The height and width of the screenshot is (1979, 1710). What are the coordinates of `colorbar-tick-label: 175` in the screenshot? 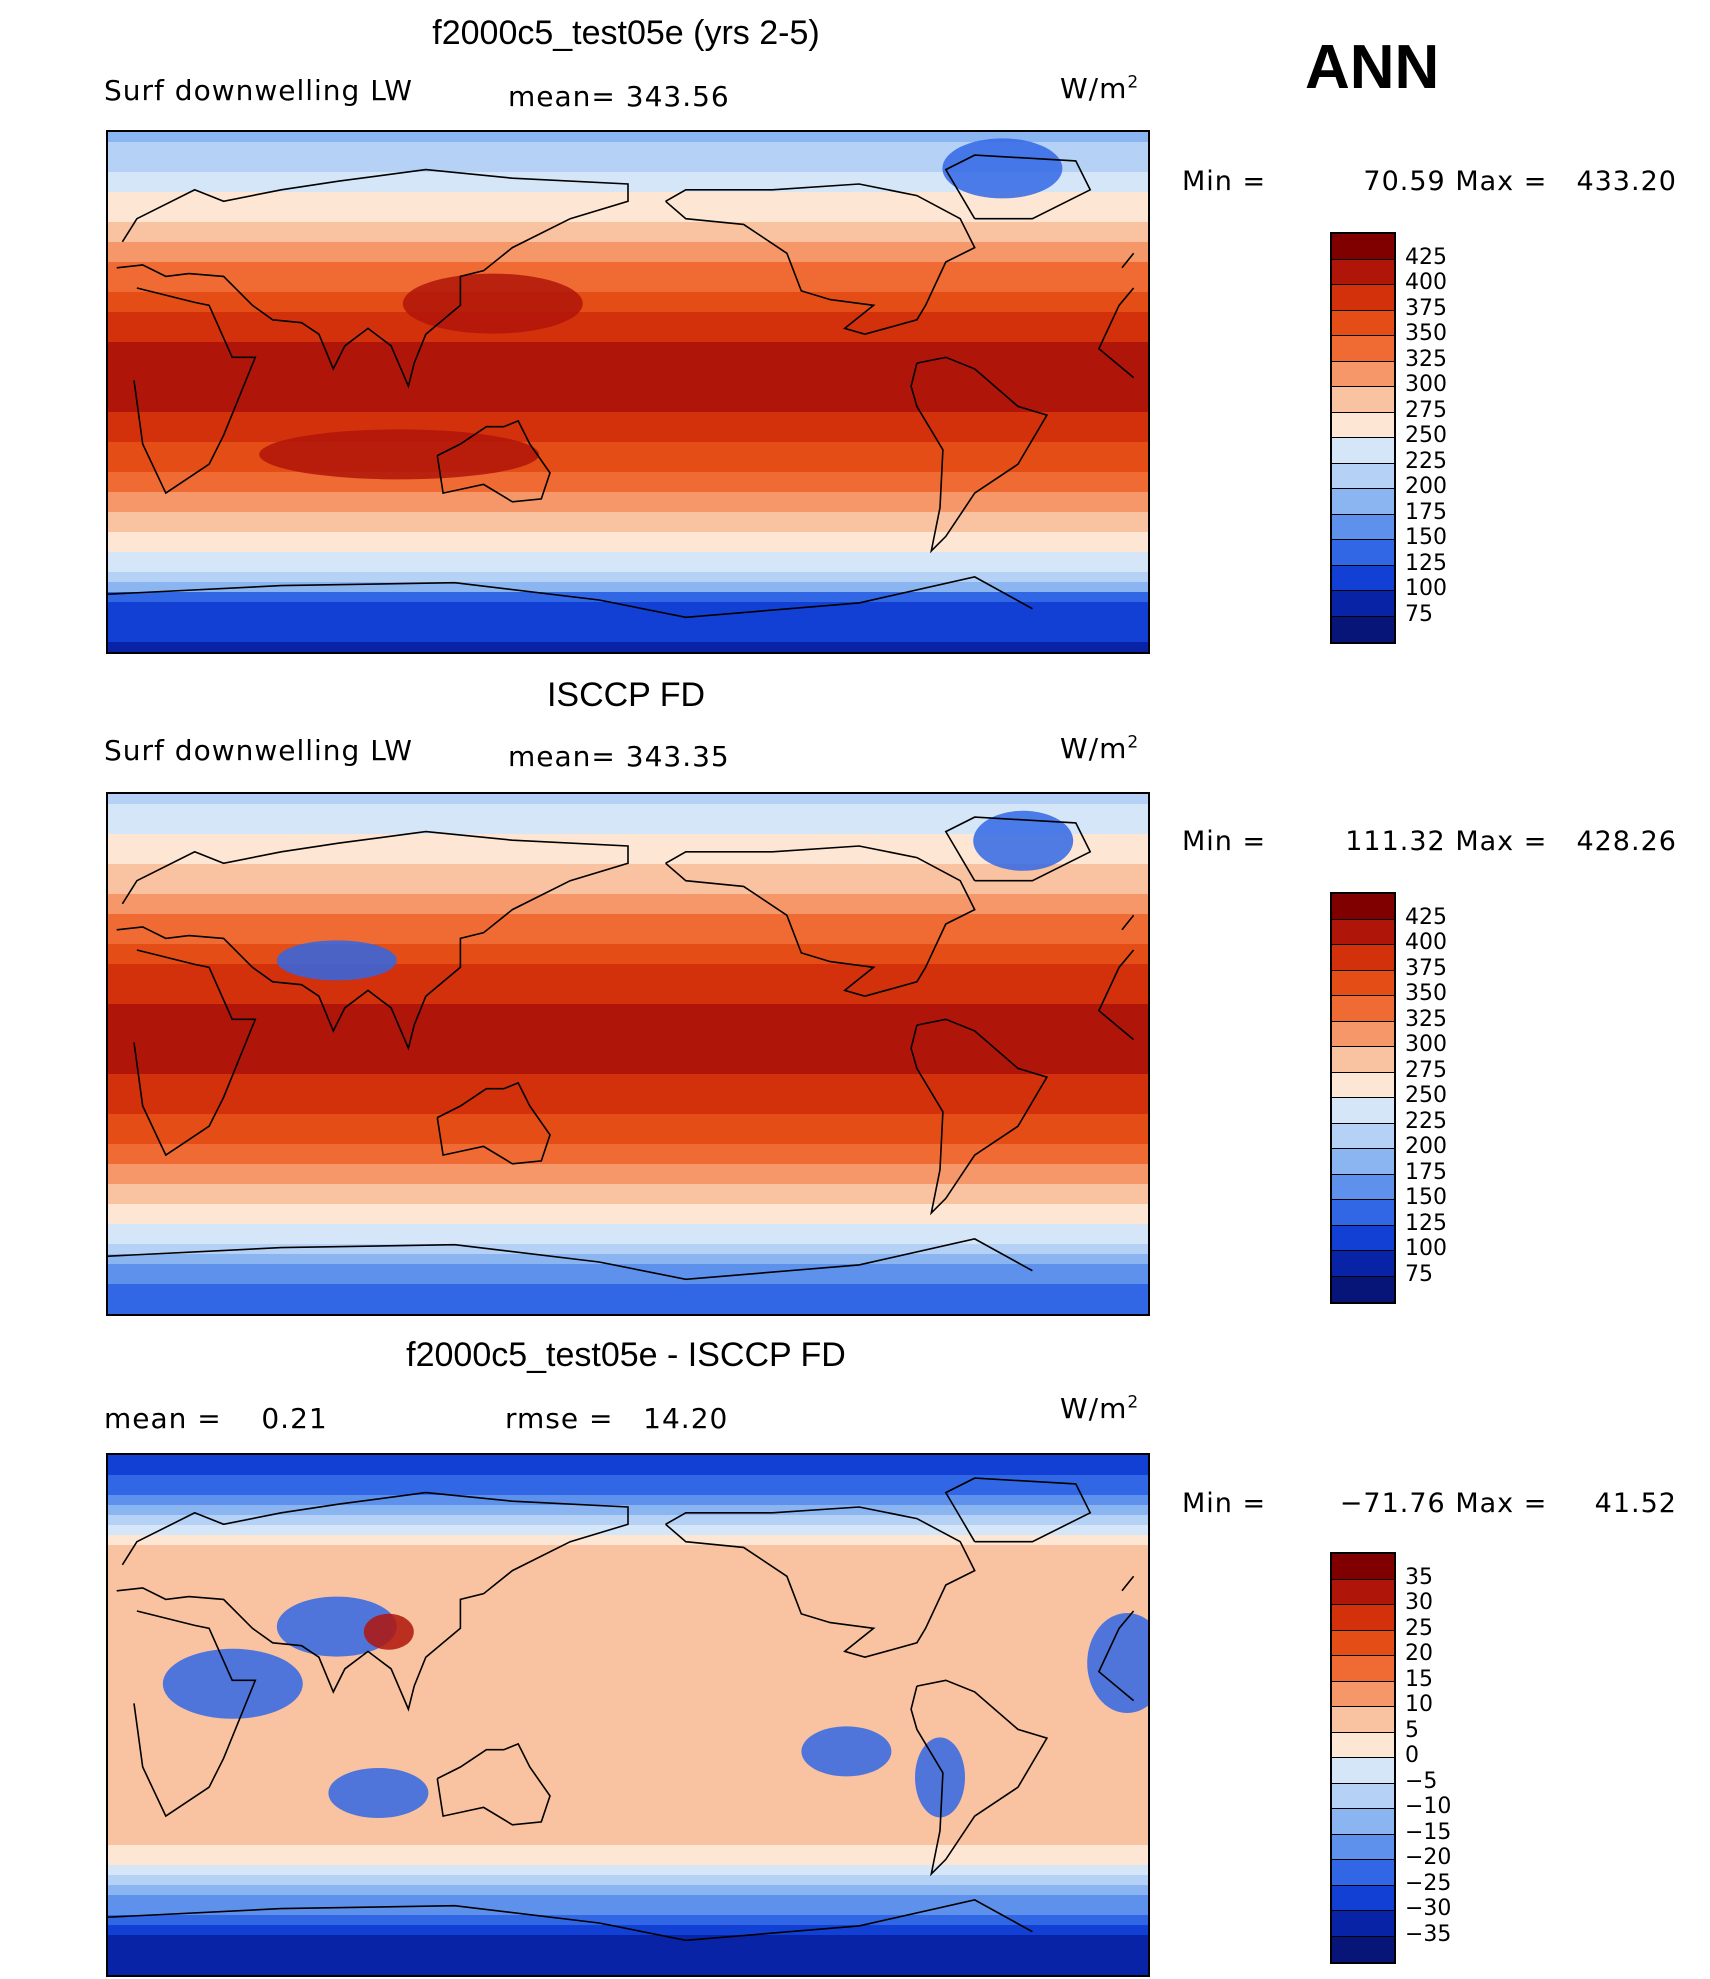 It's located at (1426, 512).